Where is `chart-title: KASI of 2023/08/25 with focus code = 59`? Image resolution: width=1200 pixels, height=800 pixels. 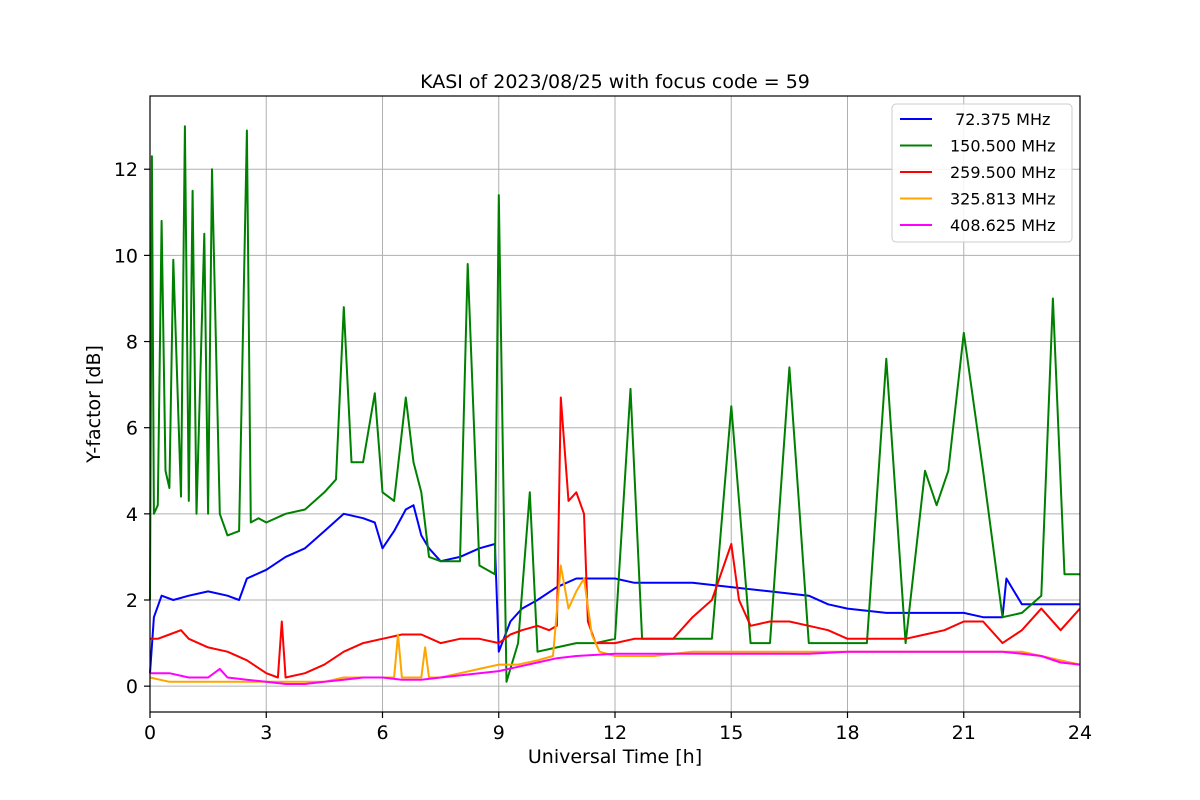
chart-title: KASI of 2023/08/25 with focus code = 59 is located at coordinates (615, 82).